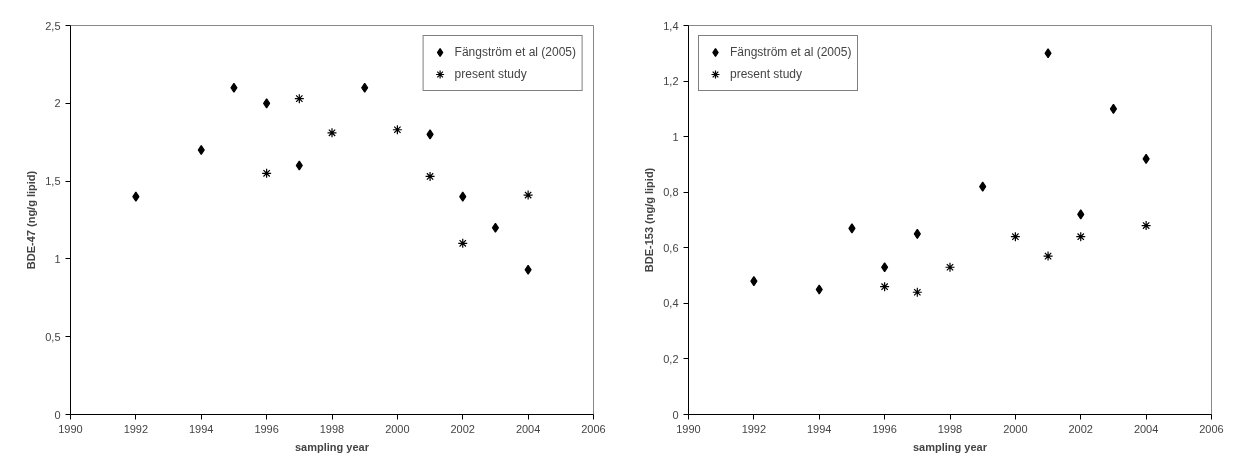 This screenshot has height=455, width=1237. I want to click on y-tick-label: 2, so click(57, 103).